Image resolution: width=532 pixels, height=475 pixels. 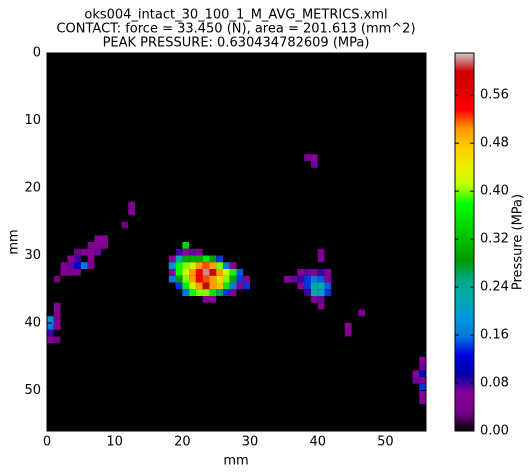 I want to click on colorbar-label: Pressure (MPa), so click(x=518, y=242).